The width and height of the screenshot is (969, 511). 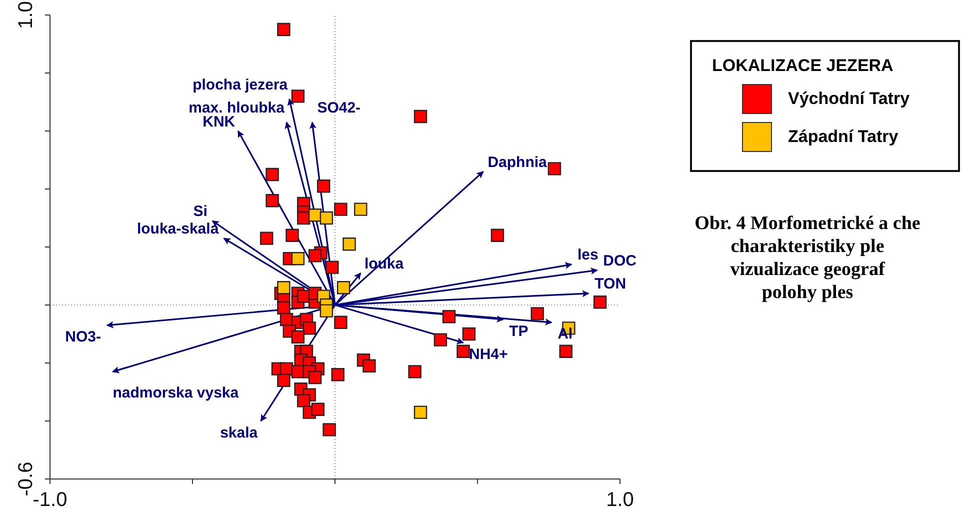 What do you see at coordinates (587, 255) in the screenshot?
I see `series-label: les` at bounding box center [587, 255].